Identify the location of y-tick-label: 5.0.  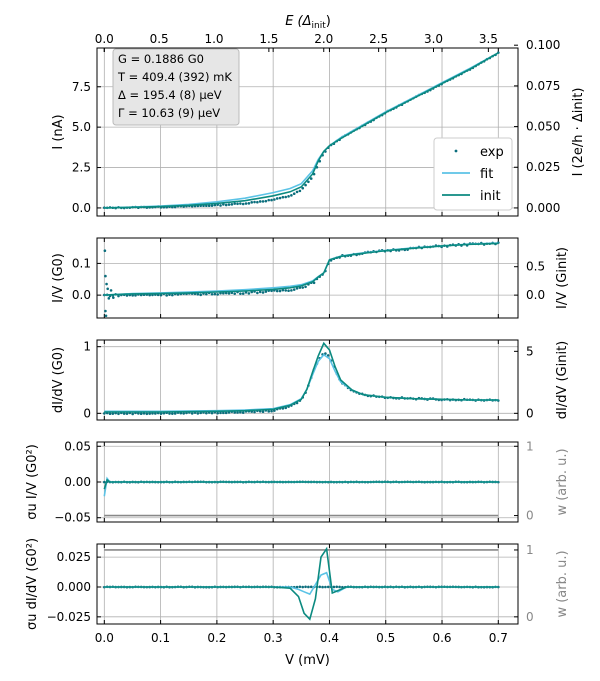
(81, 127).